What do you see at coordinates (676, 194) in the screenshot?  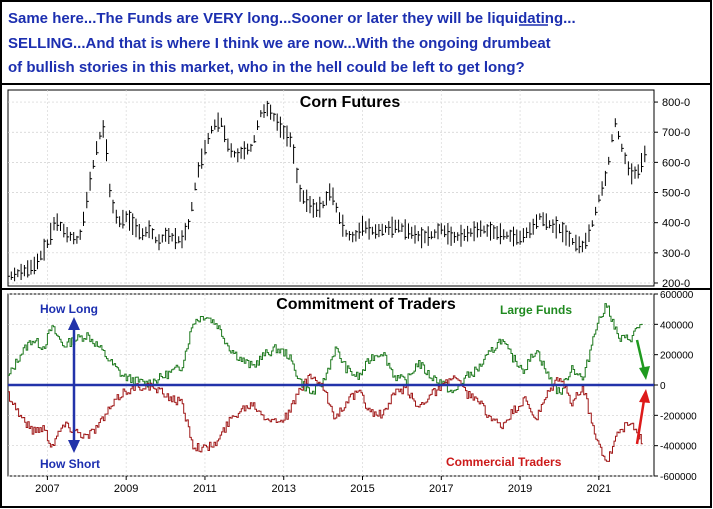 I see `price-y-tick-label: 500-0` at bounding box center [676, 194].